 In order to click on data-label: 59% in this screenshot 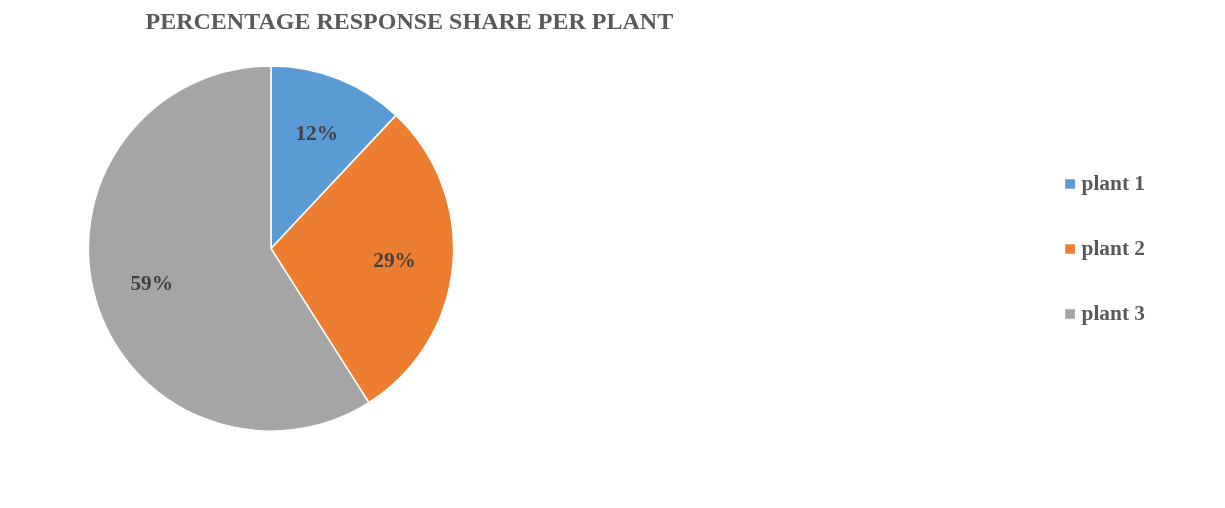, I will do `click(152, 283)`.